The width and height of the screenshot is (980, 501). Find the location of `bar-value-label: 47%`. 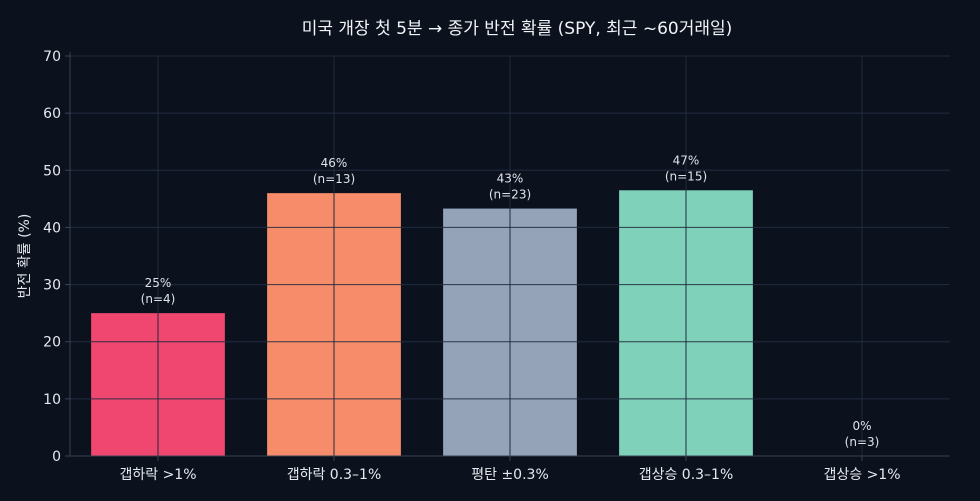

bar-value-label: 47% is located at coordinates (686, 160).